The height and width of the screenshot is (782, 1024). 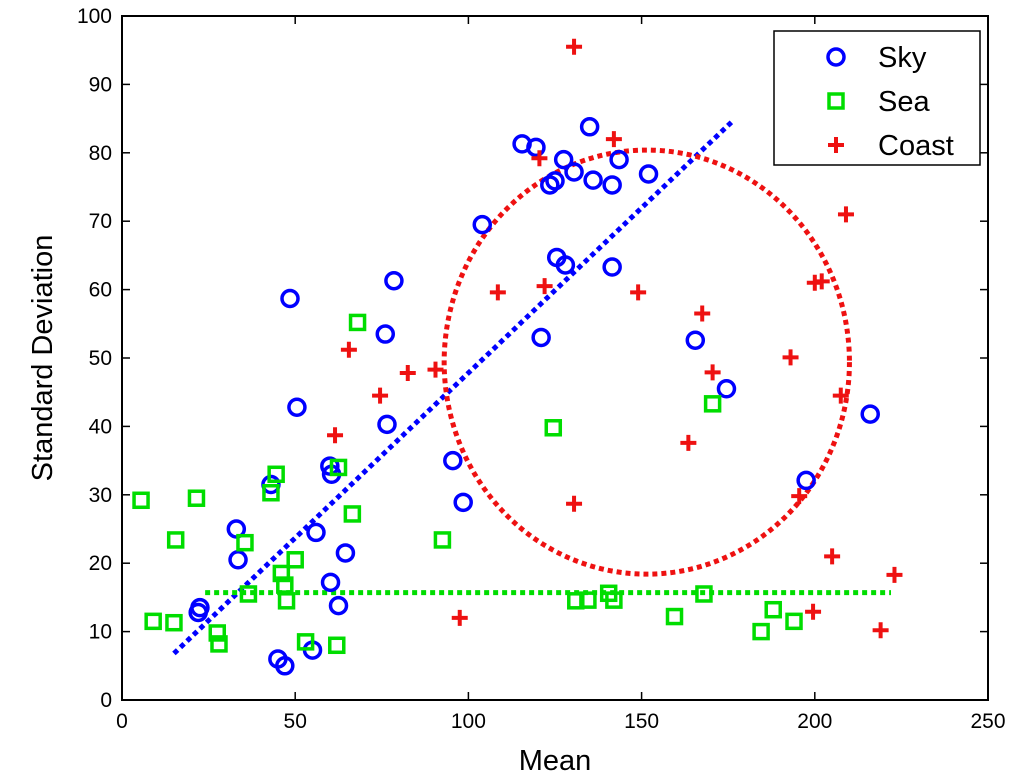 I want to click on x-tick-label: 50, so click(x=295, y=721).